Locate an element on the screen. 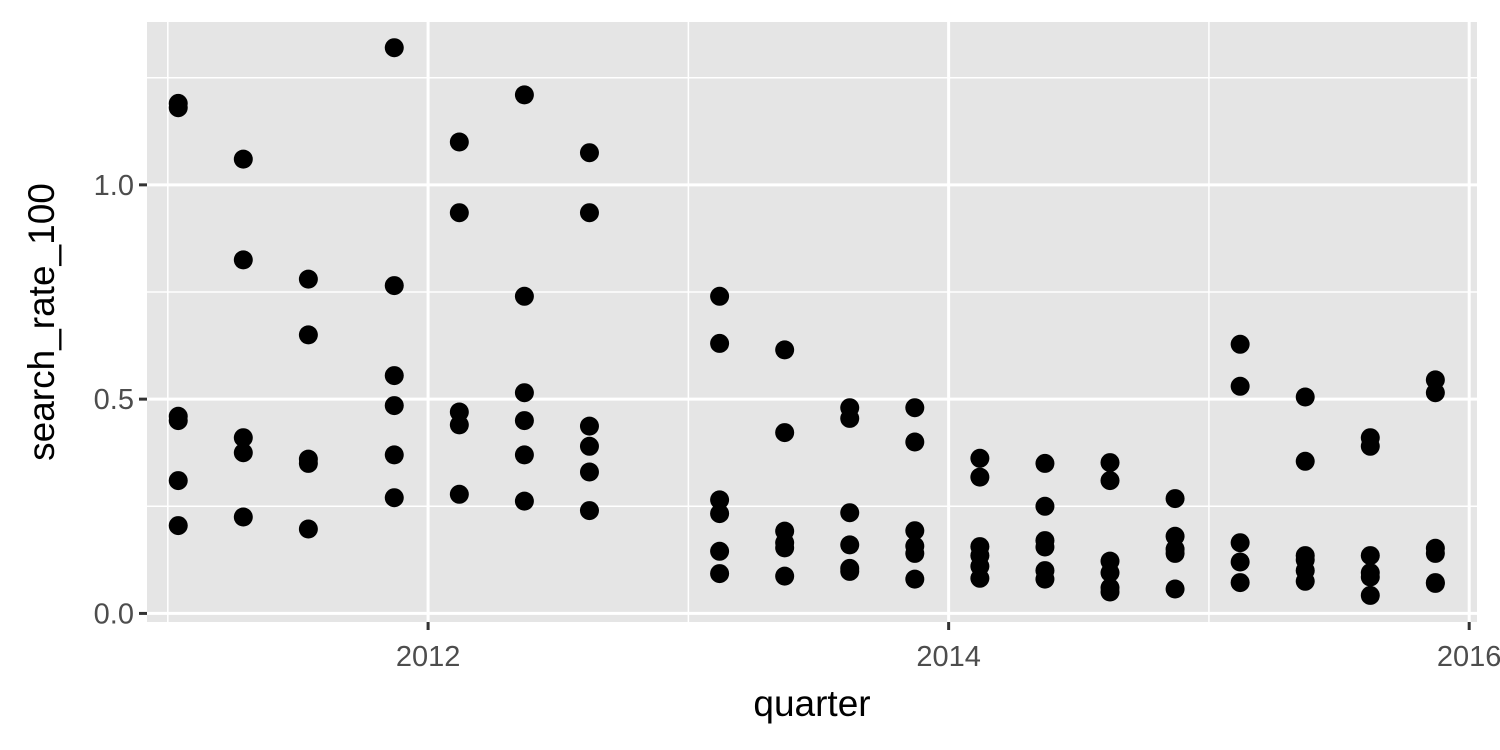 This screenshot has height=750, width=1500. y-axis: 0.0 0.5 1.0 is located at coordinates (120, 400).